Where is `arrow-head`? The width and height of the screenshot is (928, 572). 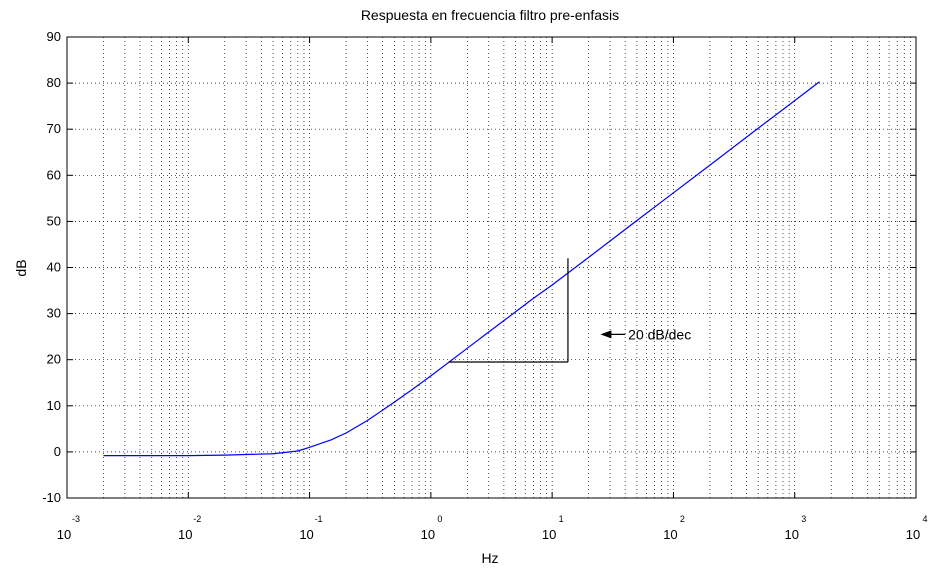 arrow-head is located at coordinates (606, 334).